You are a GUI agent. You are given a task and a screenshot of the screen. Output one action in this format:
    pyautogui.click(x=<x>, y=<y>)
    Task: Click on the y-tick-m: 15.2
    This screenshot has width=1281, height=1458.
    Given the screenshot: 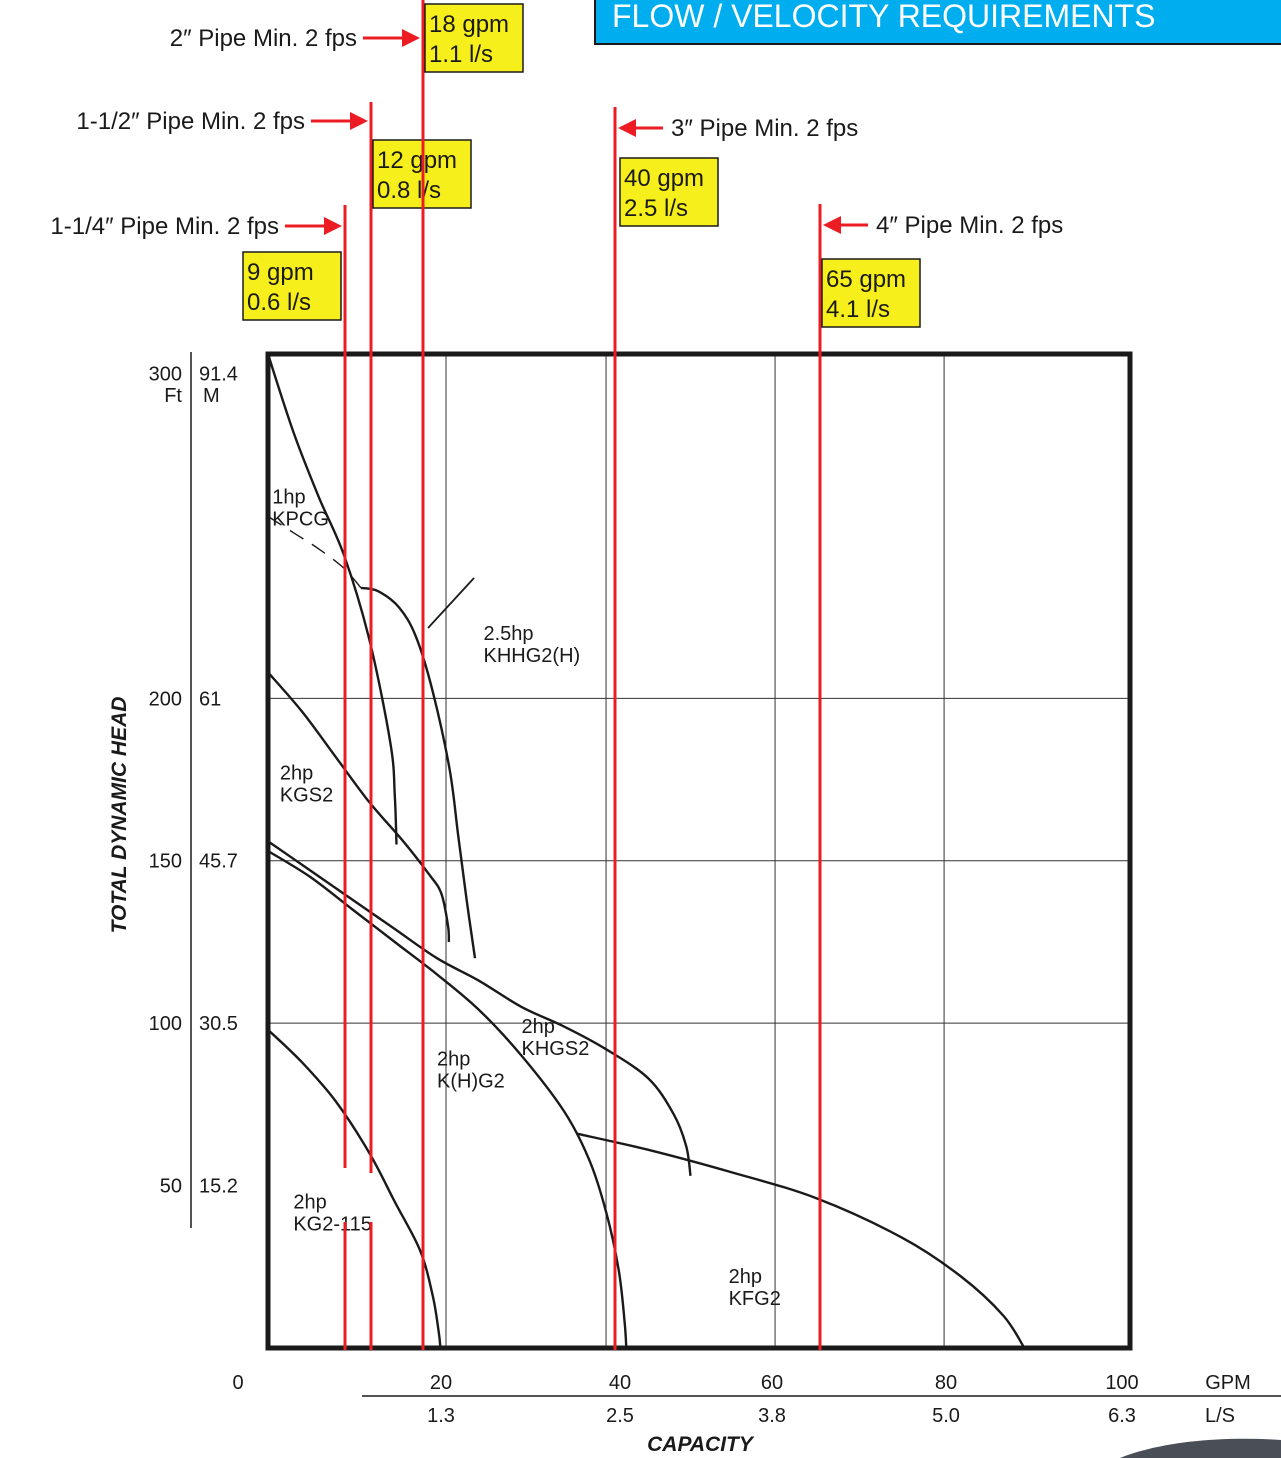 What is the action you would take?
    pyautogui.click(x=218, y=1187)
    